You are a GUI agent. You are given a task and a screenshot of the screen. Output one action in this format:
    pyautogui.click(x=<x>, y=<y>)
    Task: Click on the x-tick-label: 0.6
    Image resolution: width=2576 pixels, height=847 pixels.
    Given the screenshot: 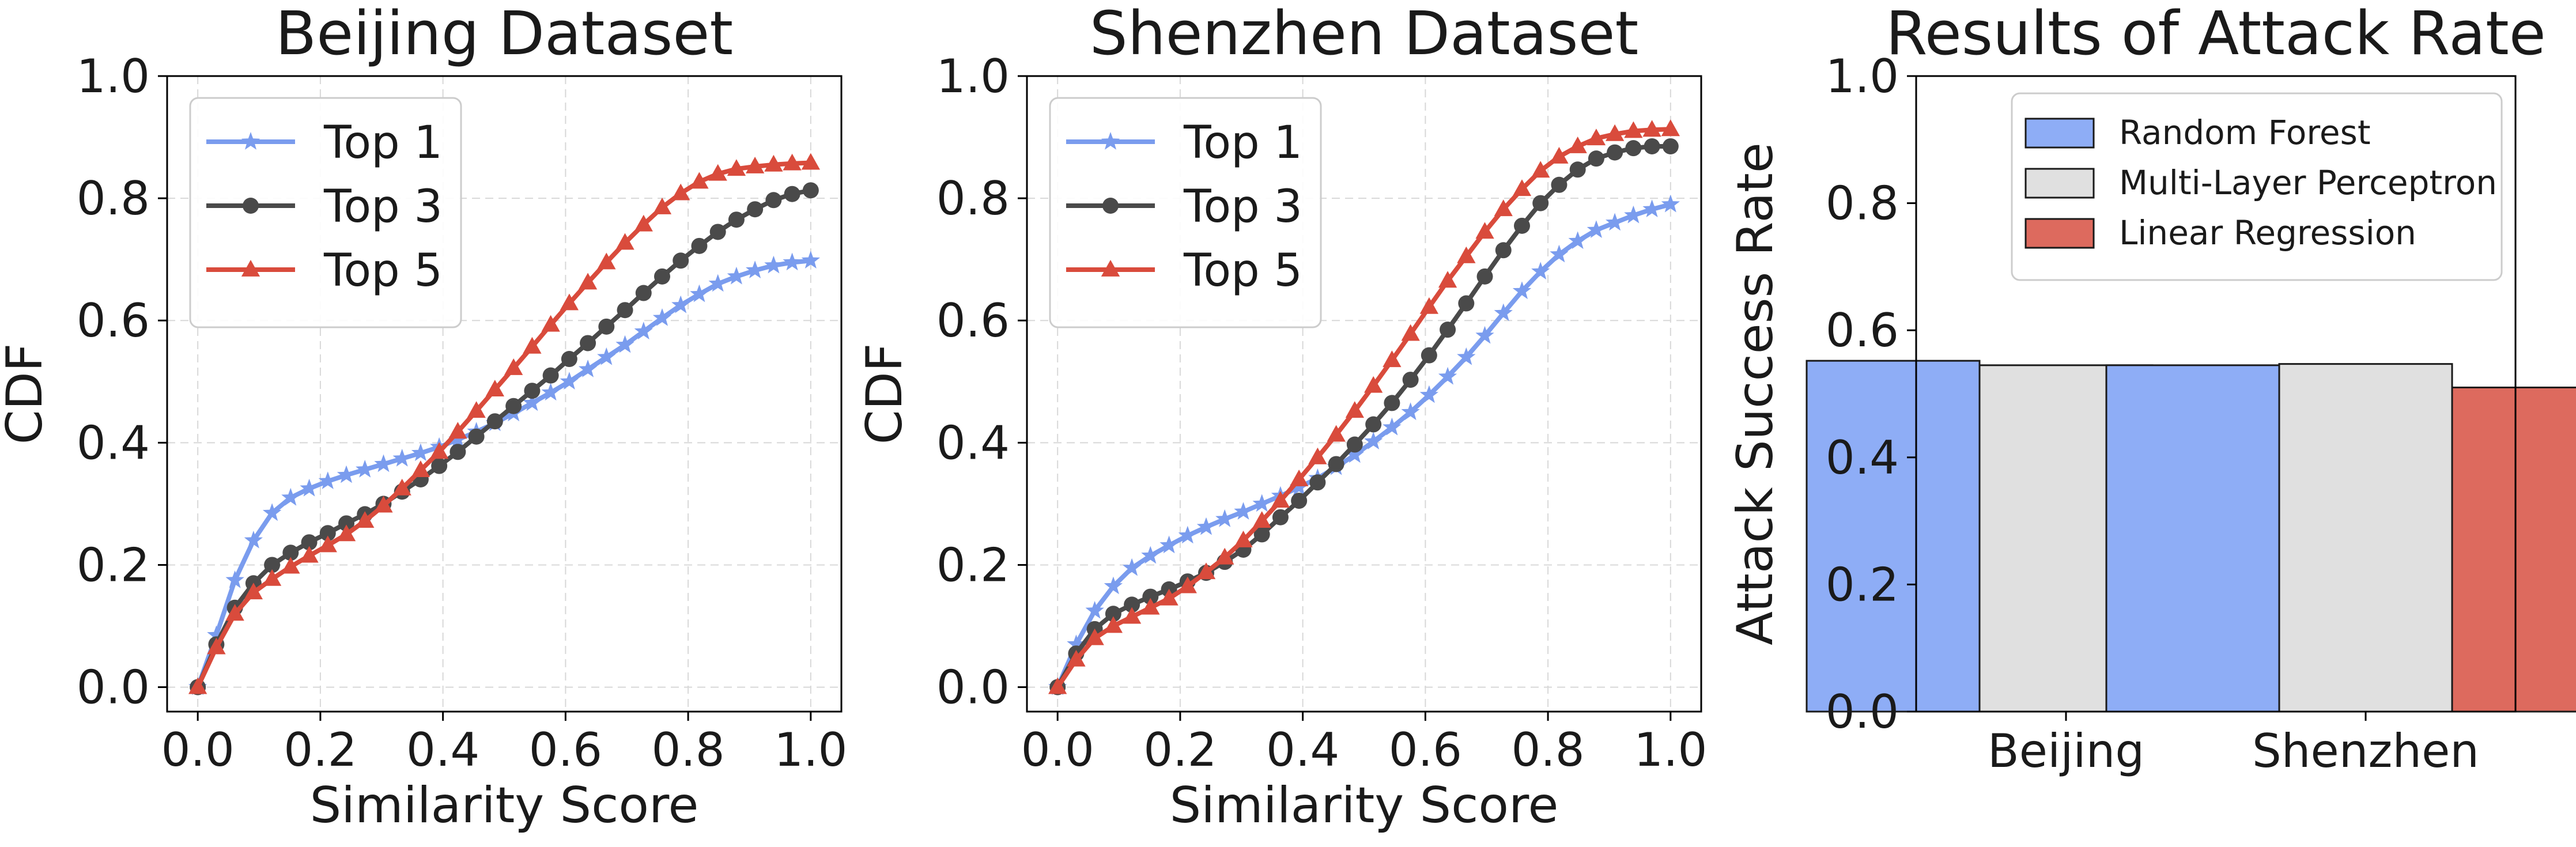 What is the action you would take?
    pyautogui.click(x=565, y=750)
    